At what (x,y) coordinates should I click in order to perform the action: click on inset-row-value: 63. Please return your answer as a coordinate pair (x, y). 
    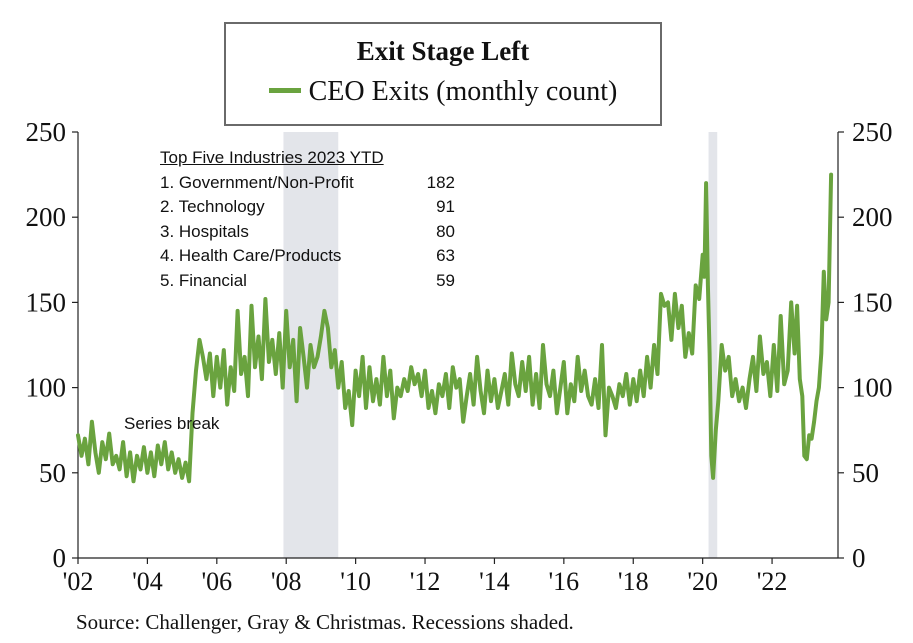
    Looking at the image, I should click on (445, 255).